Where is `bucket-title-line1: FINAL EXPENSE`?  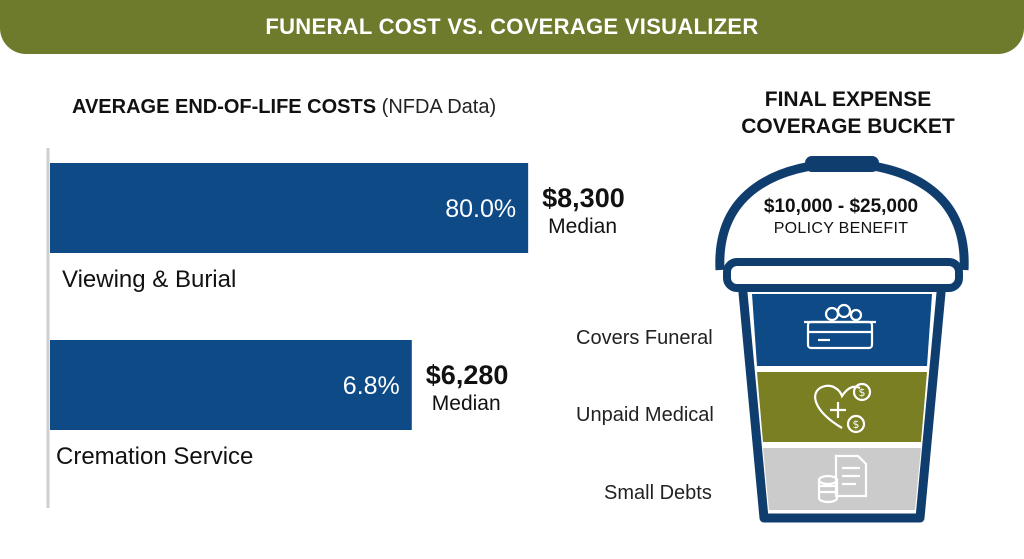
bucket-title-line1: FINAL EXPENSE is located at coordinates (848, 99).